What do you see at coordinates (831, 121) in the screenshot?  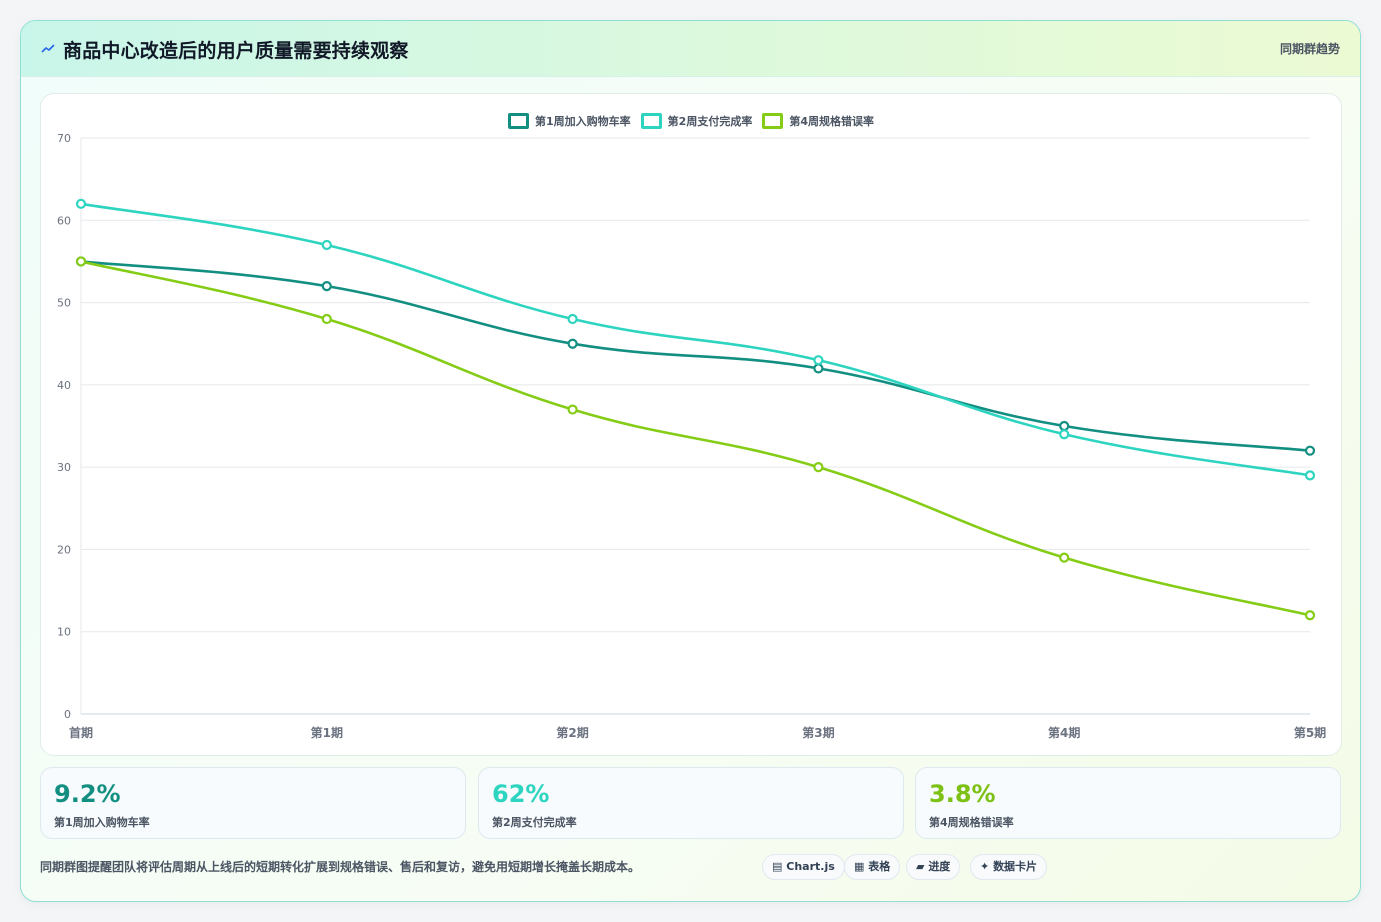 I see `legend-label-2: 第4周规格错误率` at bounding box center [831, 121].